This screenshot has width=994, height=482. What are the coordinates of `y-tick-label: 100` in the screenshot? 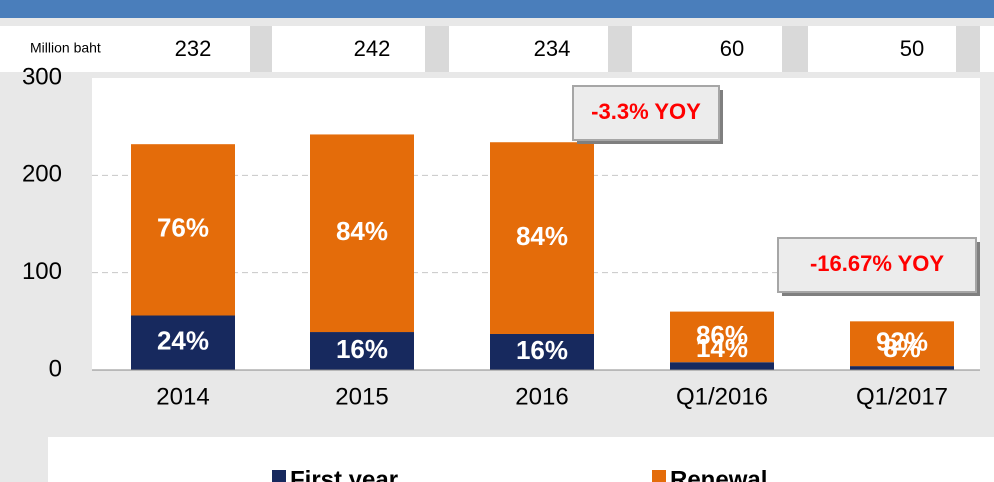 It's located at (42, 271).